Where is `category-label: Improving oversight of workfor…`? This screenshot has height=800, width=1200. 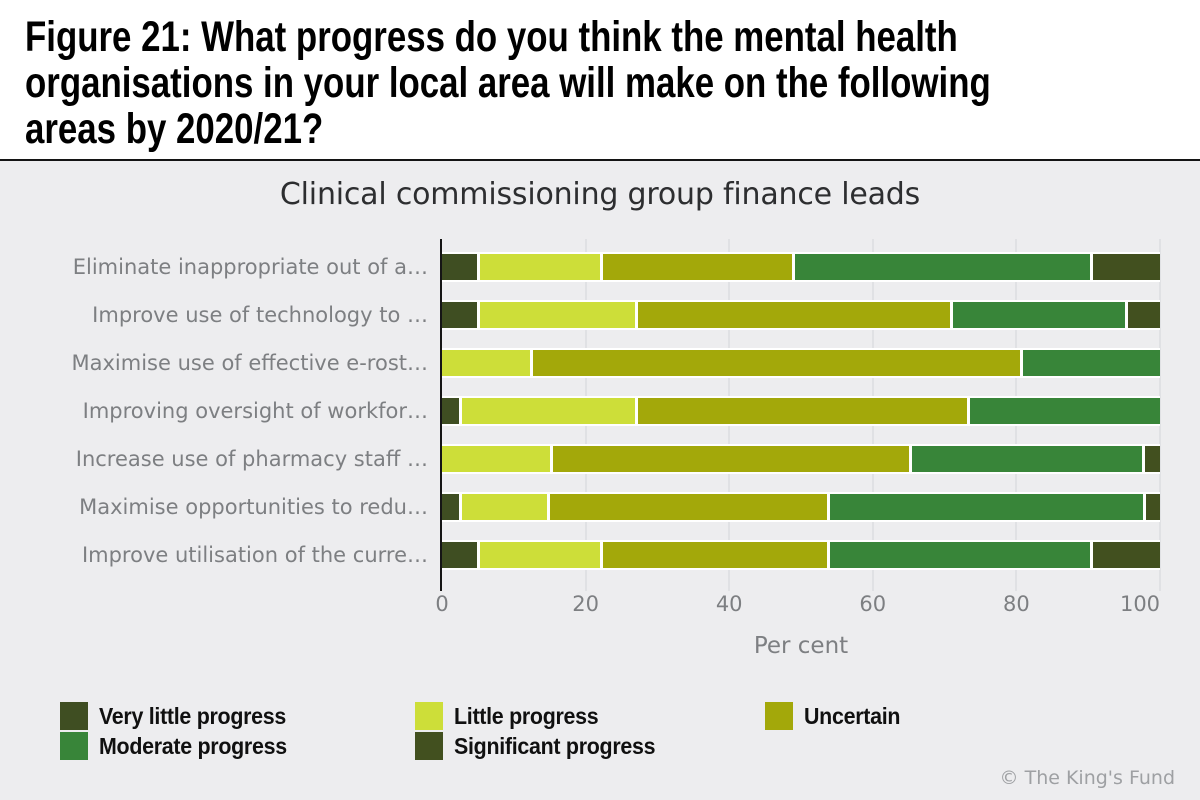 category-label: Improving oversight of workfor… is located at coordinates (255, 411).